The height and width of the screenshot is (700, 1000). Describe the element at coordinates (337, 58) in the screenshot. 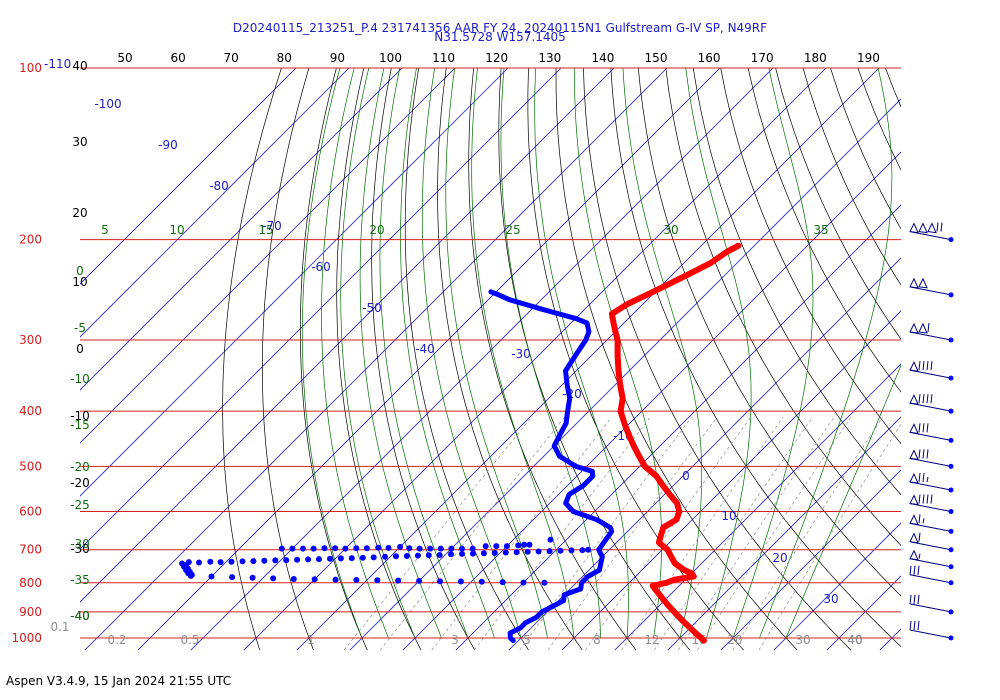

I see `theta-top-label: 90` at that location.